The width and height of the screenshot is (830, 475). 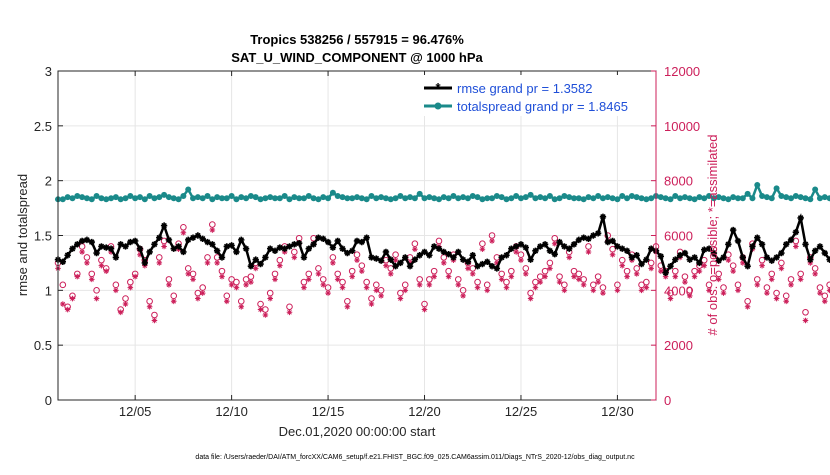 What do you see at coordinates (805, 312) in the screenshot?
I see `obs-possible-point` at bounding box center [805, 312].